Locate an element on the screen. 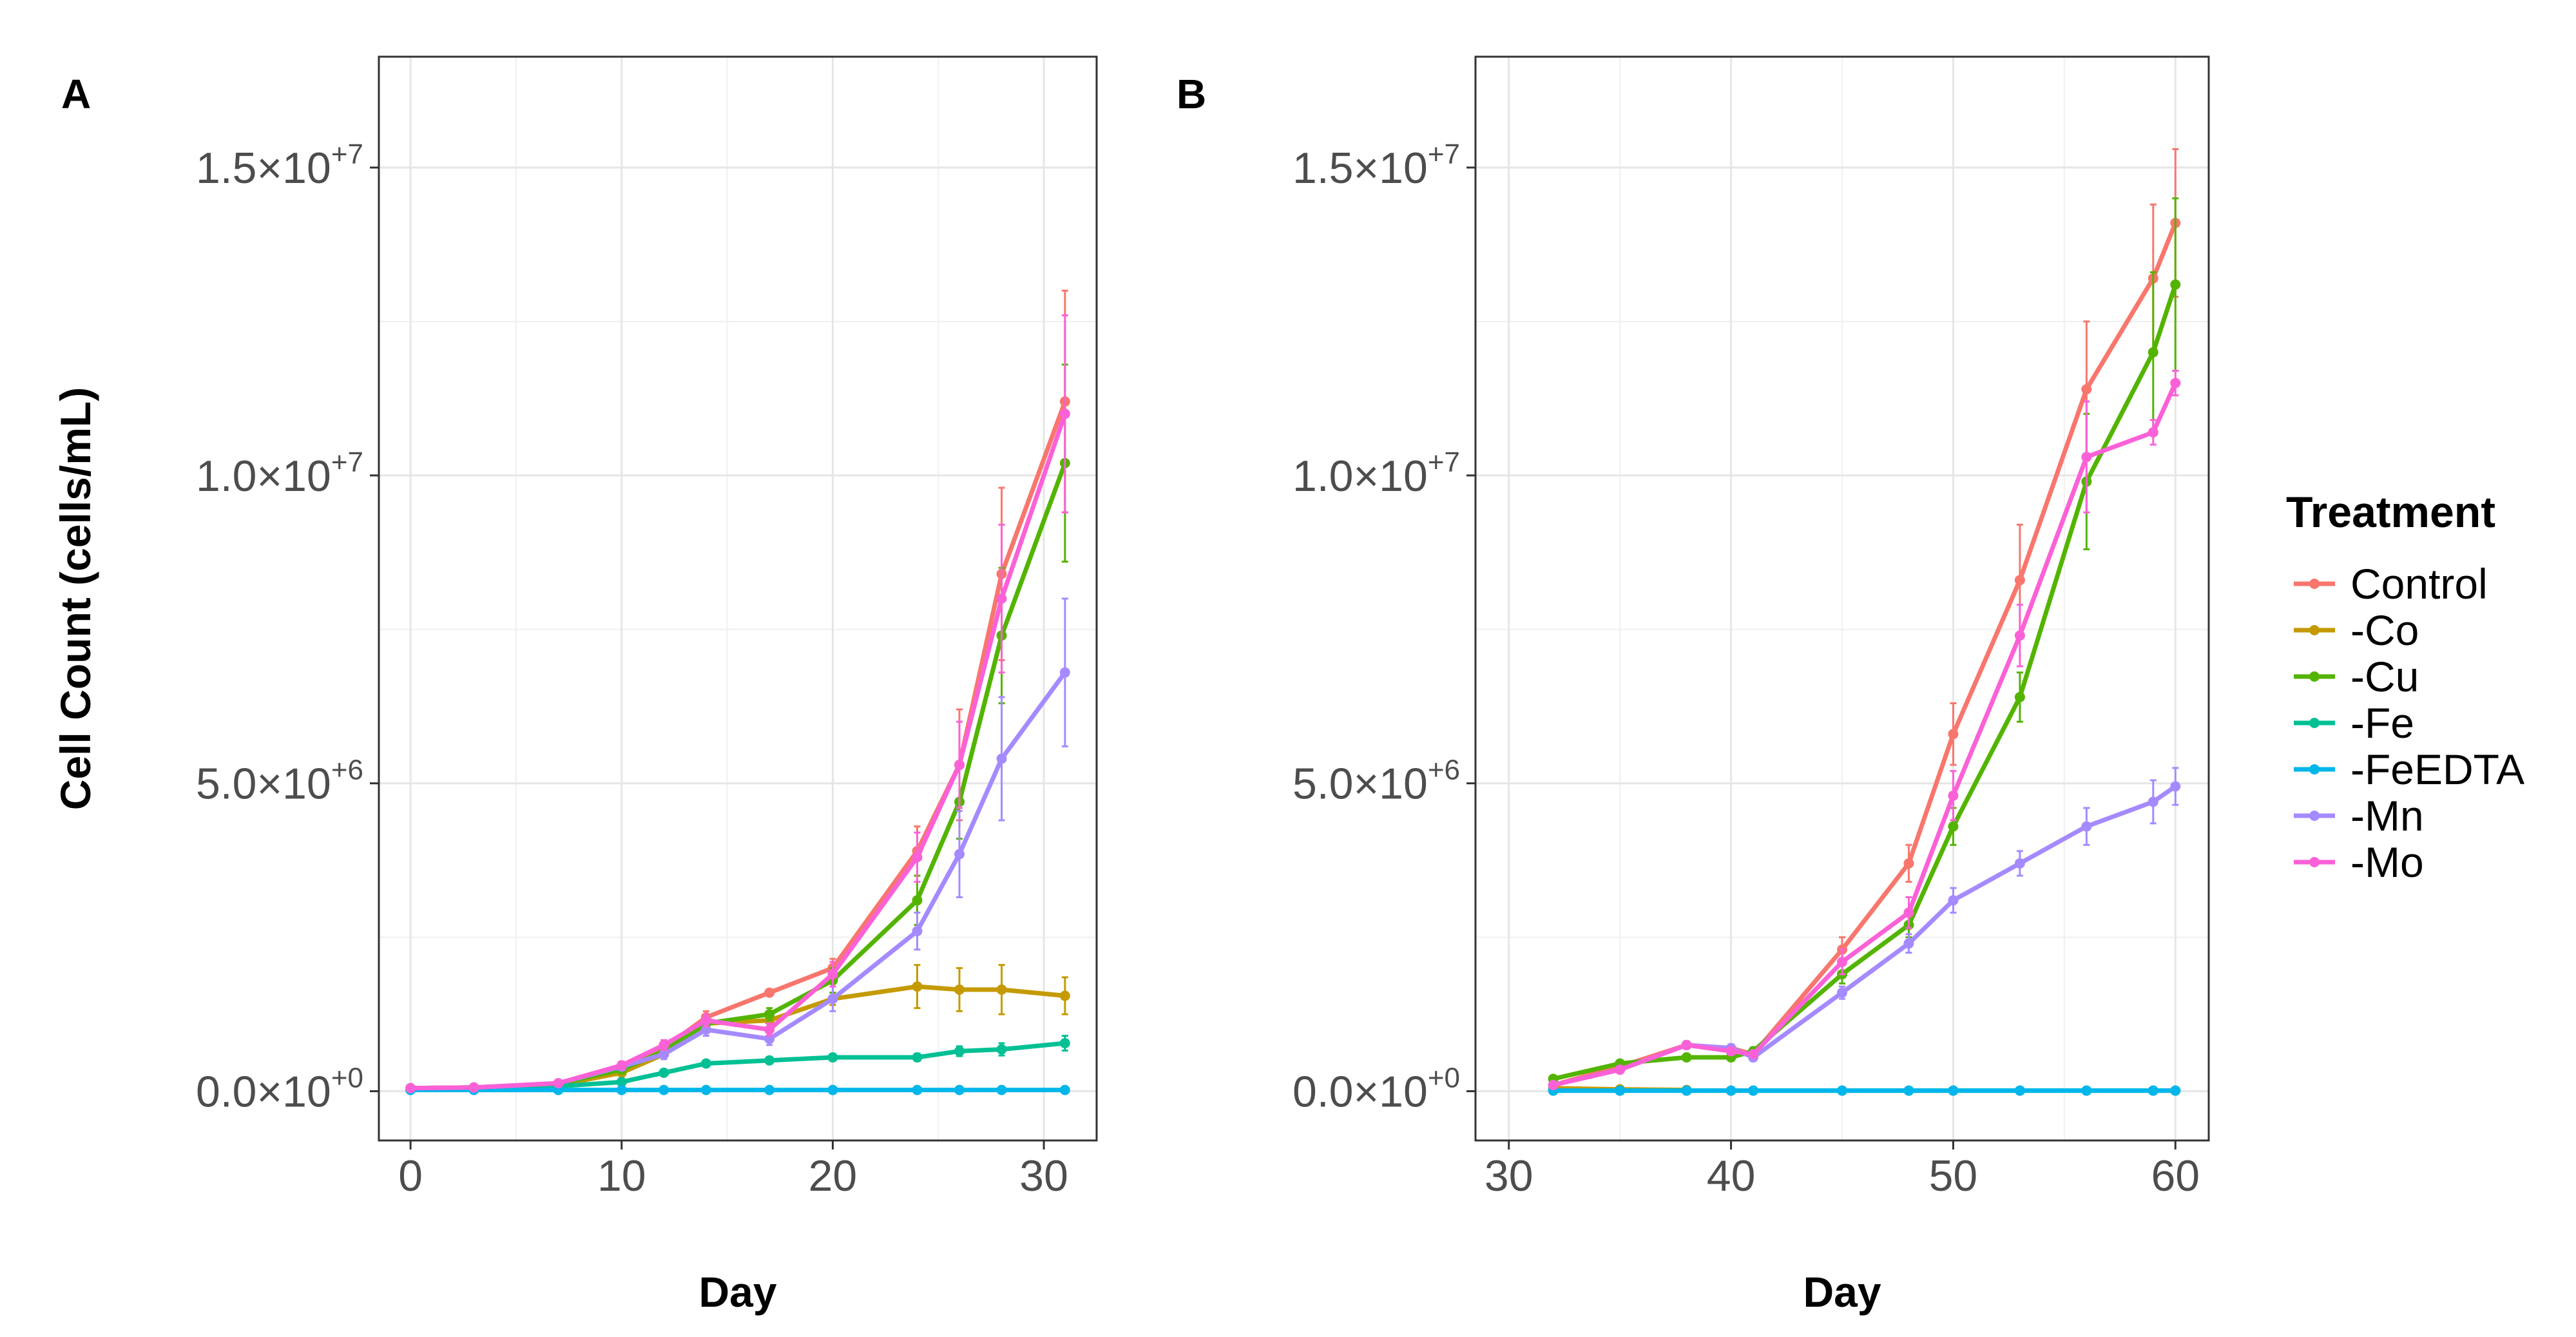 This screenshot has height=1337, width=2576. legend-item: -Fe is located at coordinates (2354, 723).